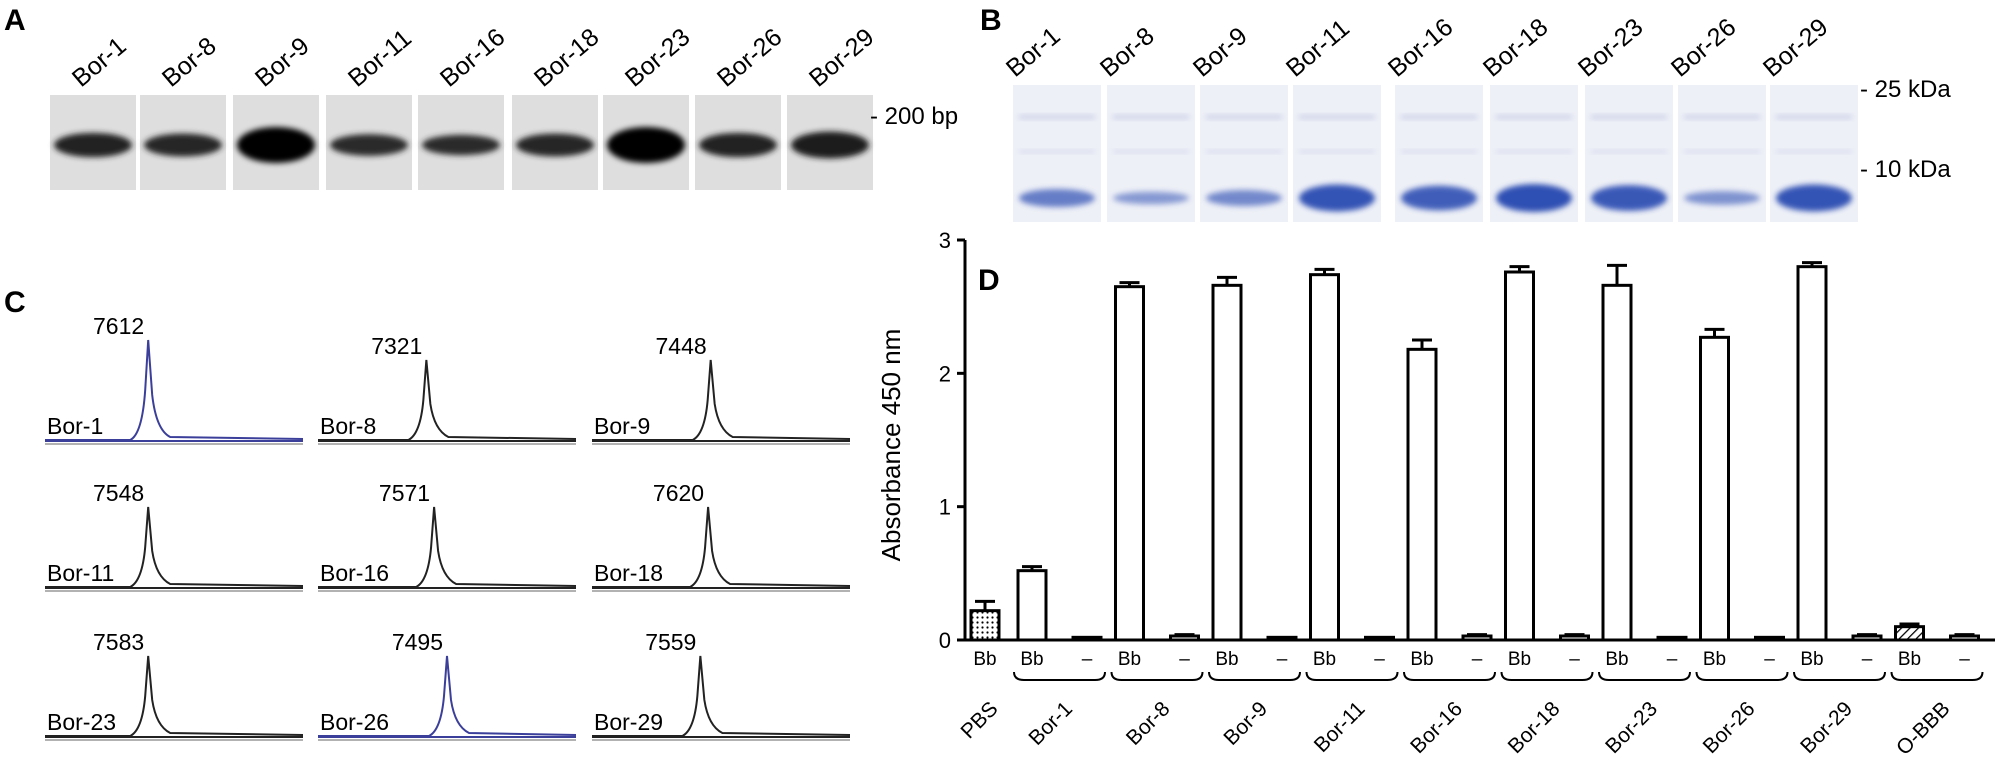  What do you see at coordinates (1220, 52) in the screenshot?
I see `lane-label-b: Bor-9` at bounding box center [1220, 52].